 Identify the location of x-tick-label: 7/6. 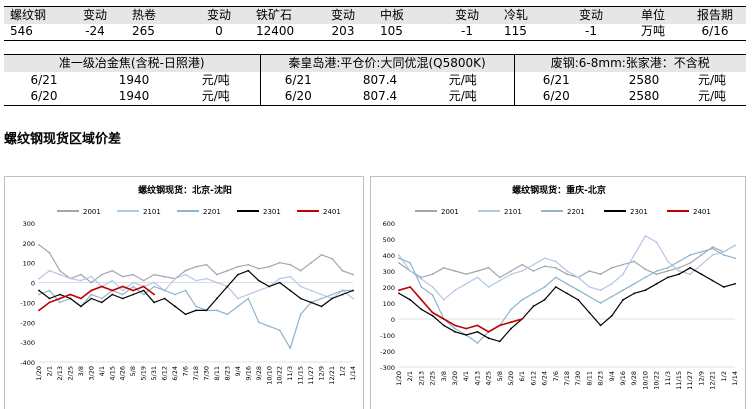
(556, 376).